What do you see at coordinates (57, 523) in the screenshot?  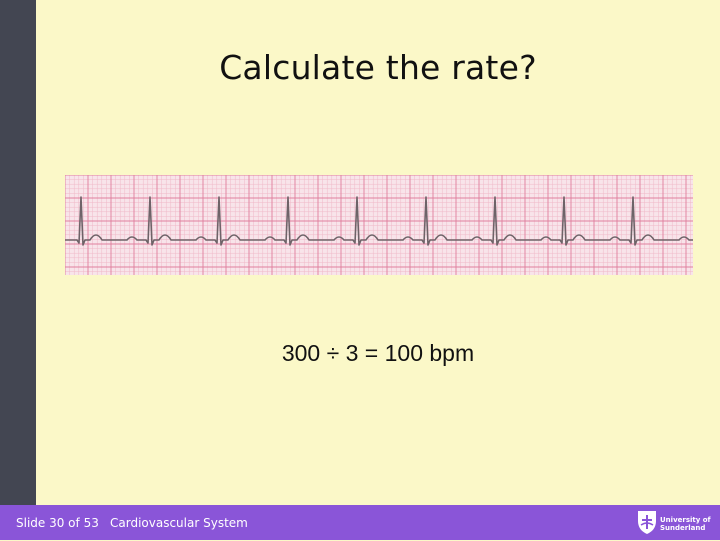 I see `slide-number: Slide 30 of 53` at bounding box center [57, 523].